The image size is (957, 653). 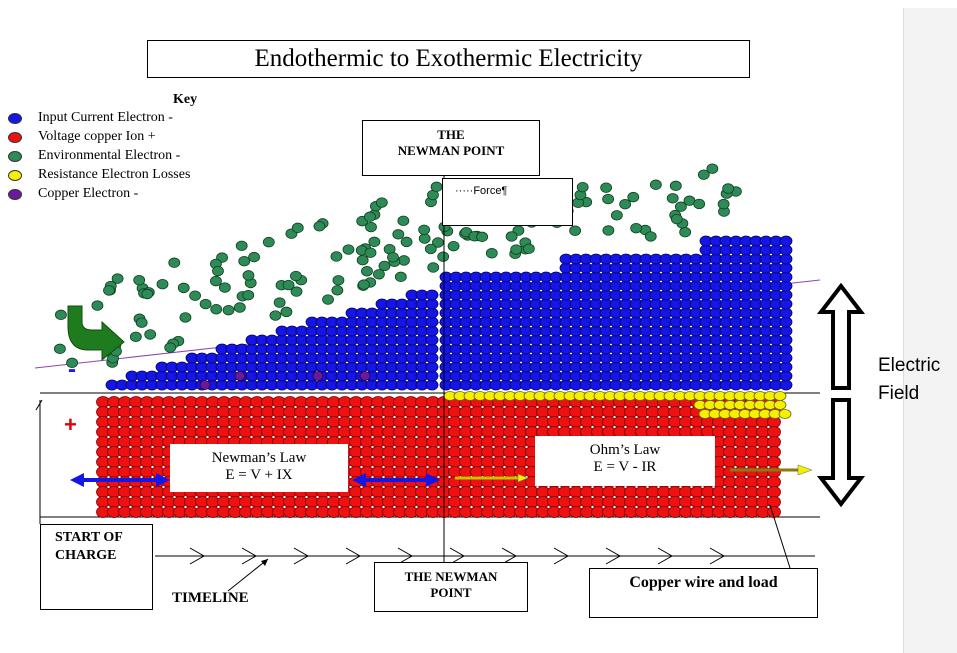 What do you see at coordinates (909, 365) in the screenshot?
I see `electric-field-line1: Electric` at bounding box center [909, 365].